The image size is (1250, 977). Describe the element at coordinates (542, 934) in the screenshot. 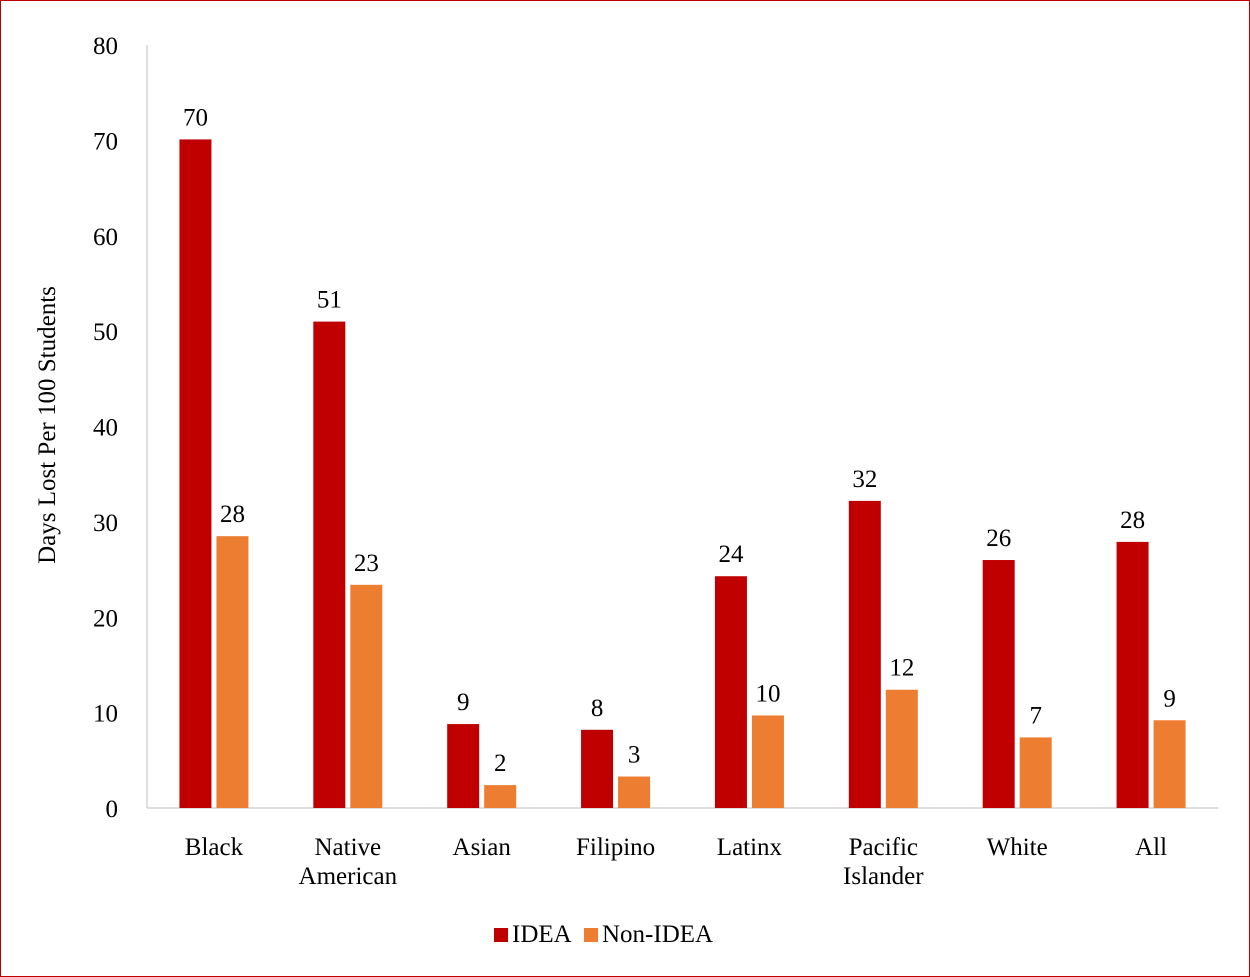

I see `legend-label: IDEA` at that location.